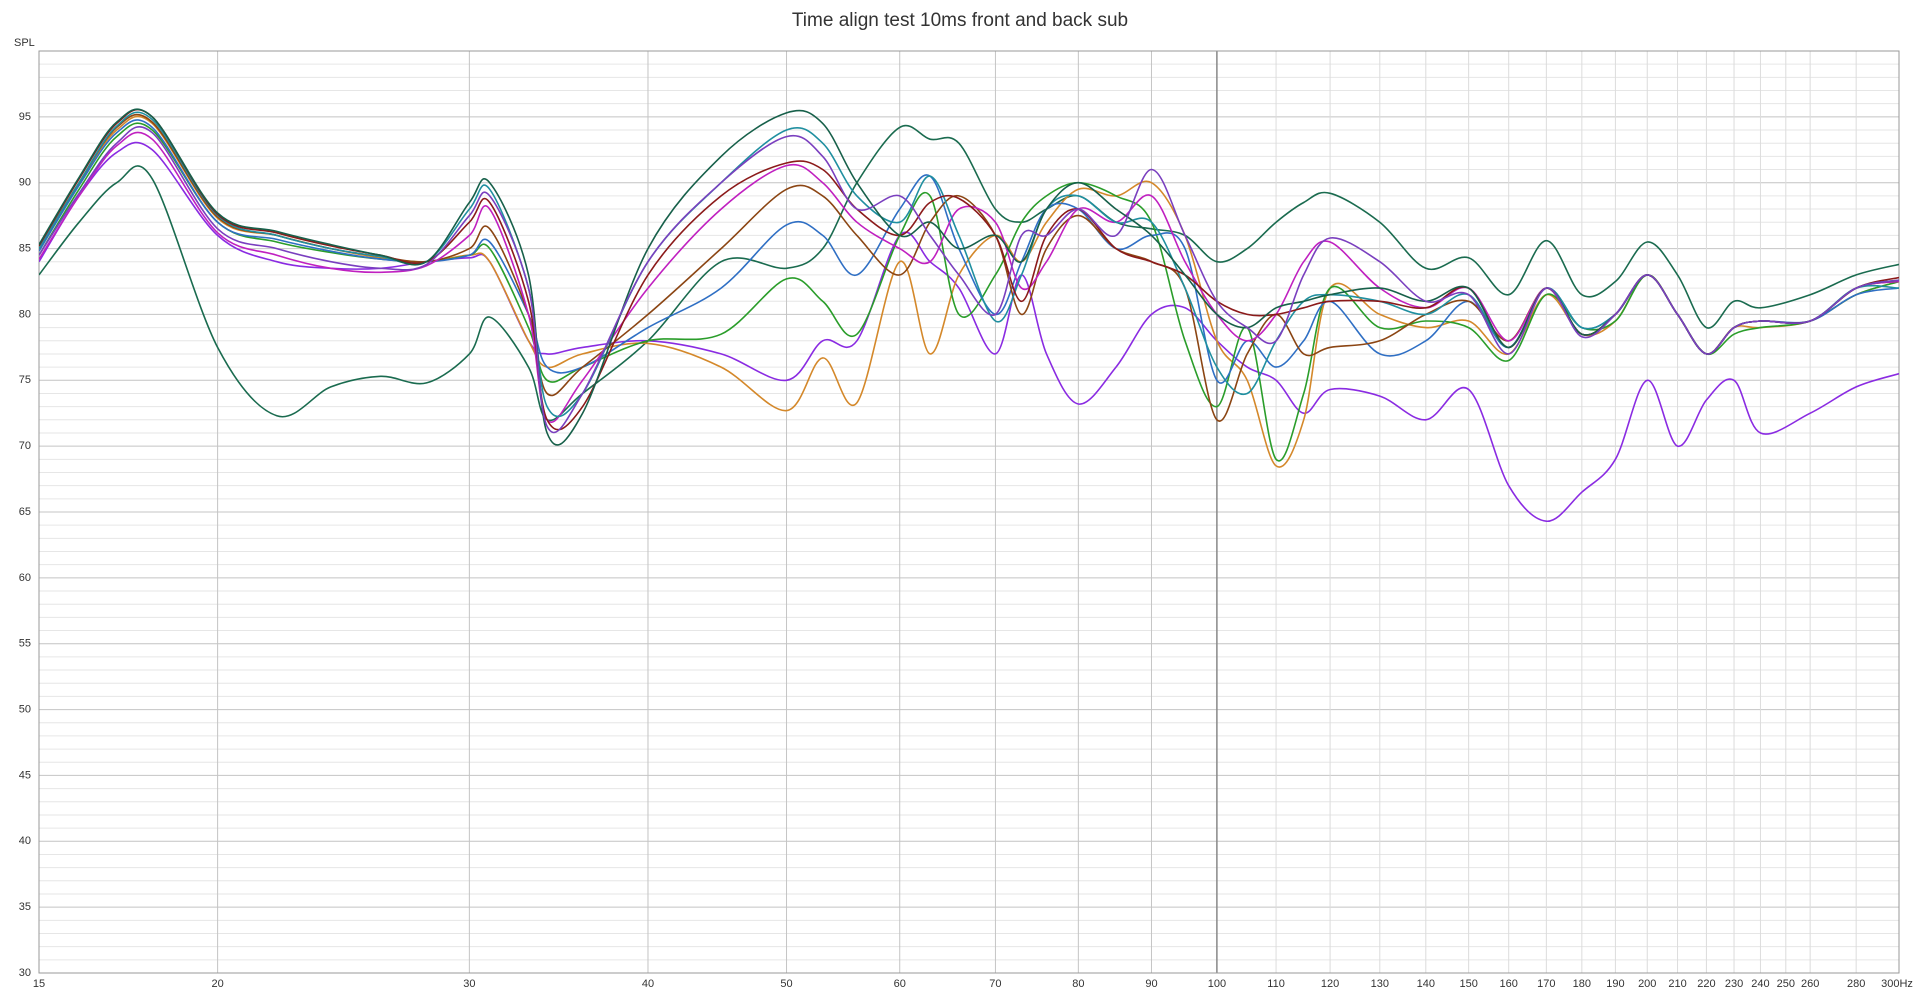  I want to click on x-tick-label: 220, so click(1706, 984).